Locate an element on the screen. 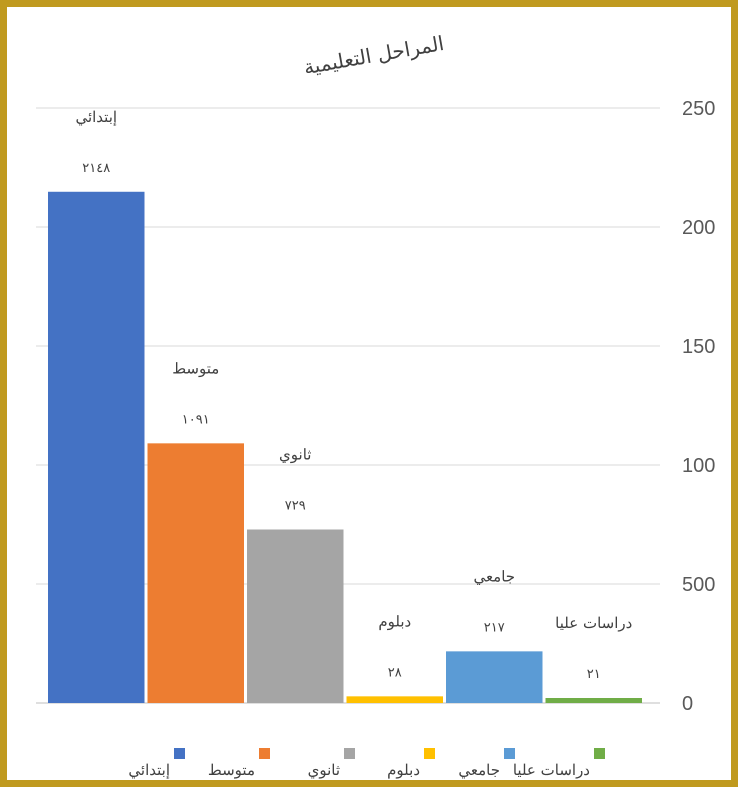 The width and height of the screenshot is (738, 787). legend-label: دبلوم is located at coordinates (403, 770).